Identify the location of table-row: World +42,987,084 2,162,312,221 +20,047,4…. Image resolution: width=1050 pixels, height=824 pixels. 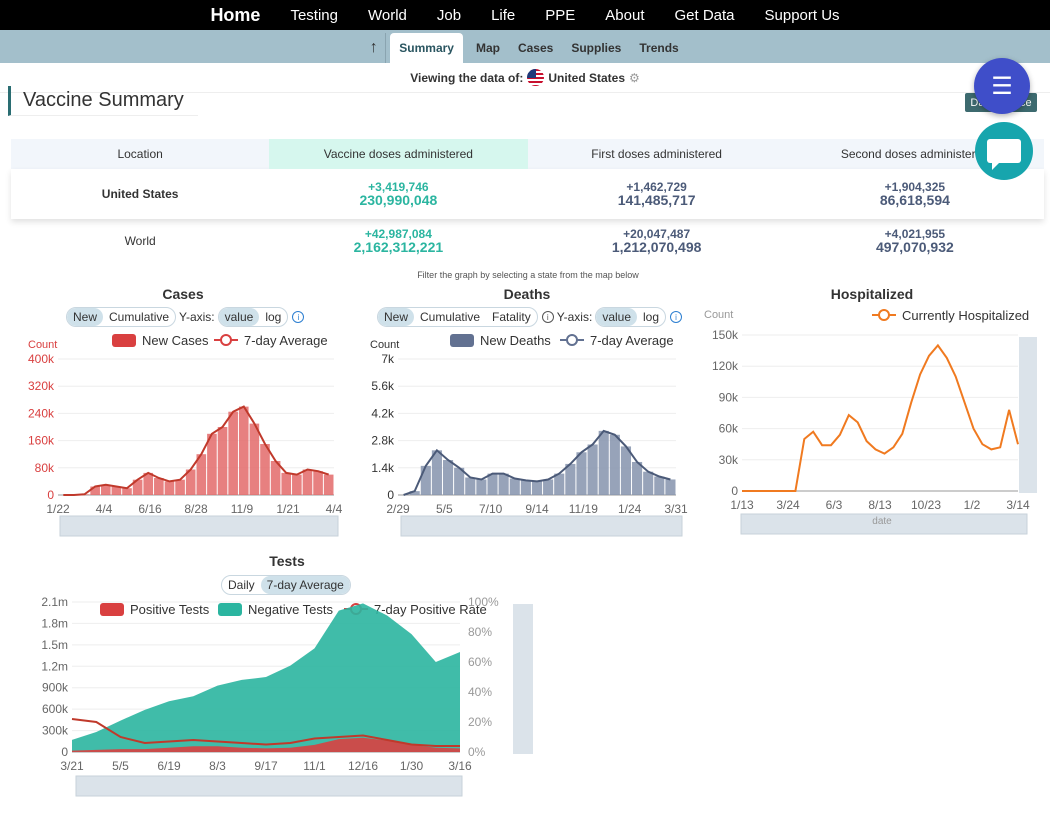
(527, 241).